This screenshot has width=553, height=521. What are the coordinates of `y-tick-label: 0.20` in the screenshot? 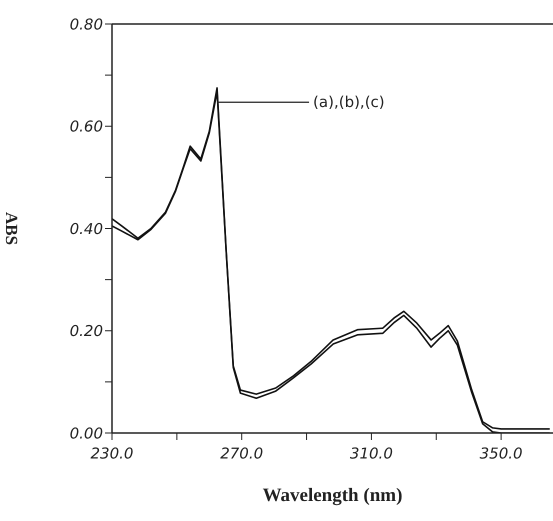 It's located at (86, 331).